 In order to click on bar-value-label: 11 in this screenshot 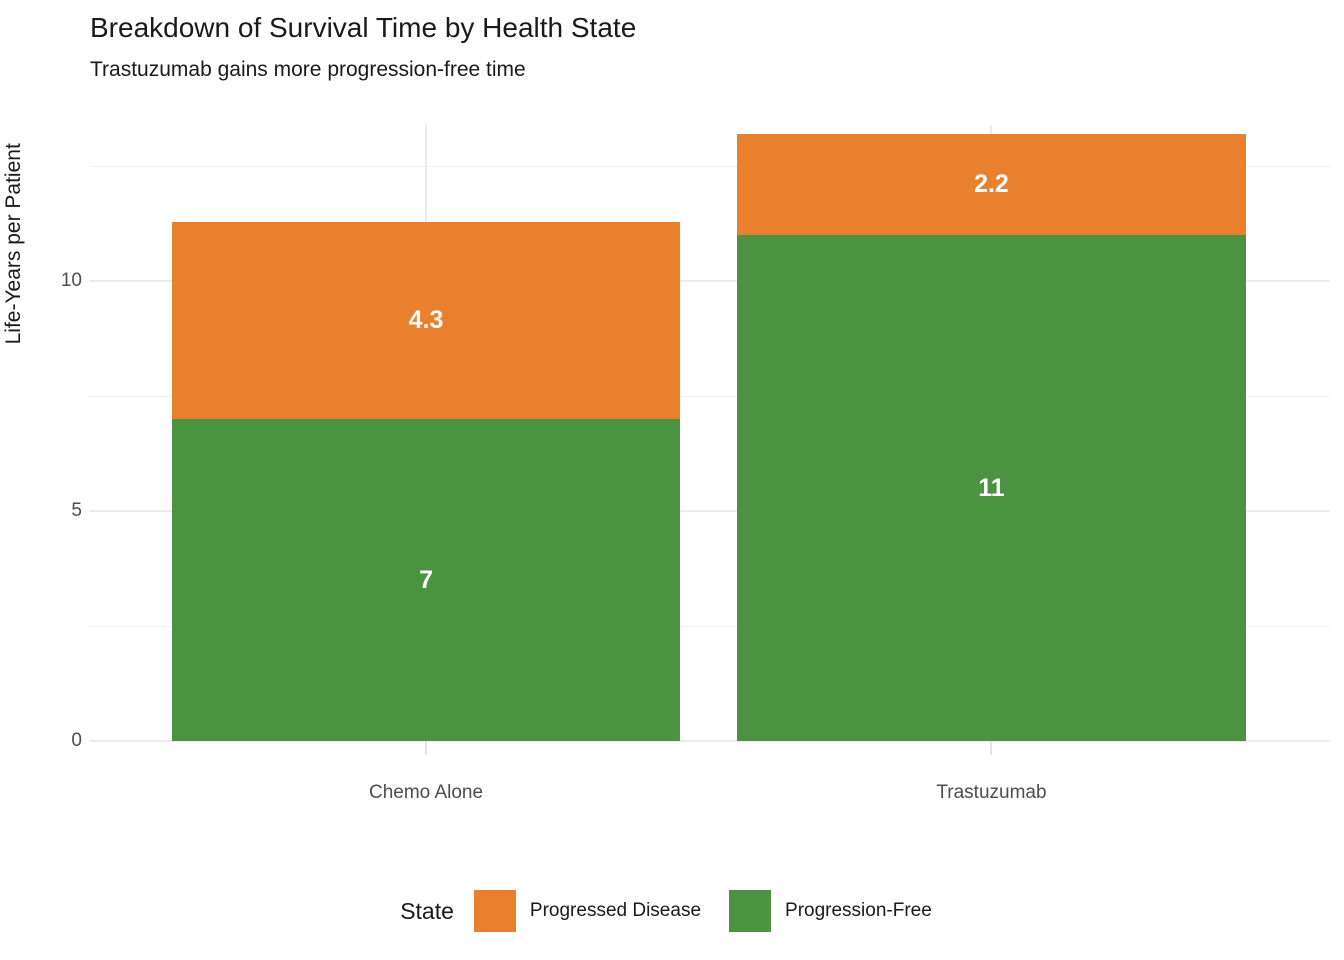, I will do `click(991, 487)`.